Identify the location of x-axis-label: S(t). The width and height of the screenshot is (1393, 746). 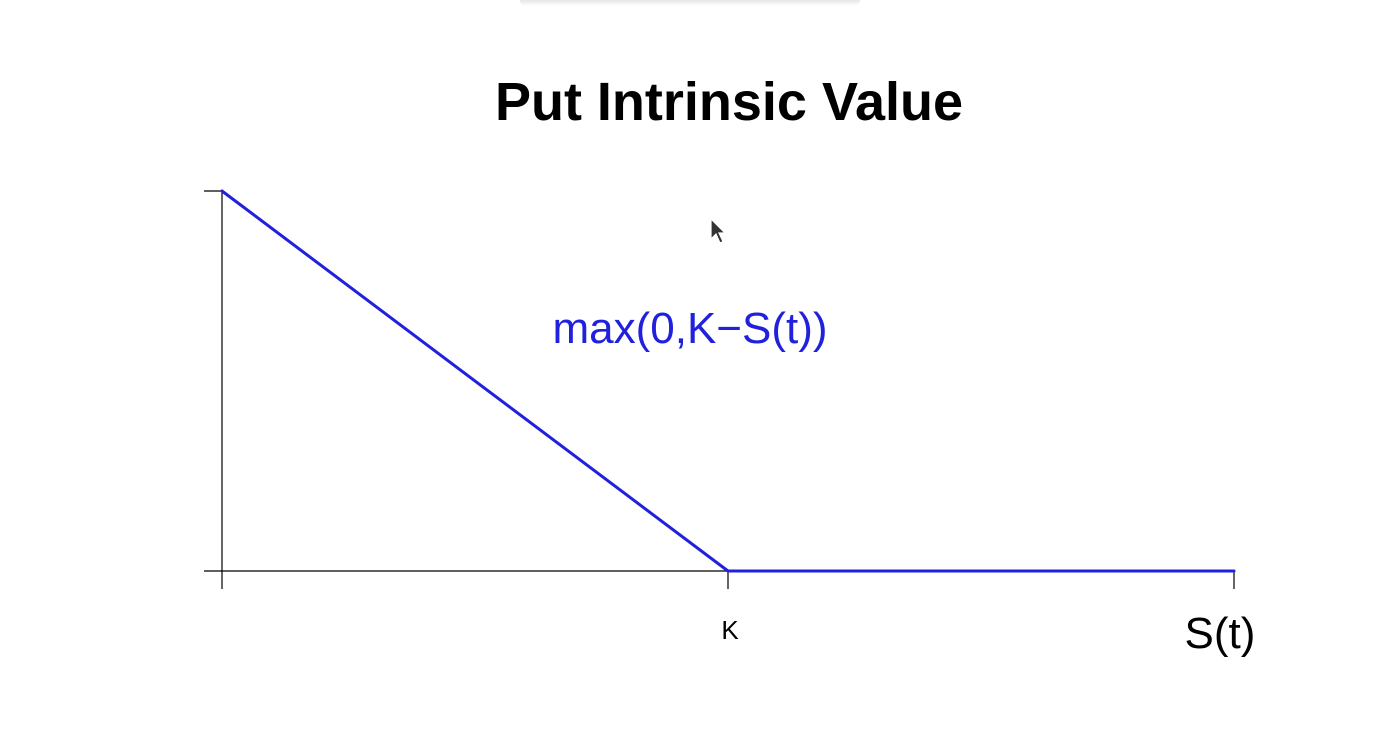
(1220, 633).